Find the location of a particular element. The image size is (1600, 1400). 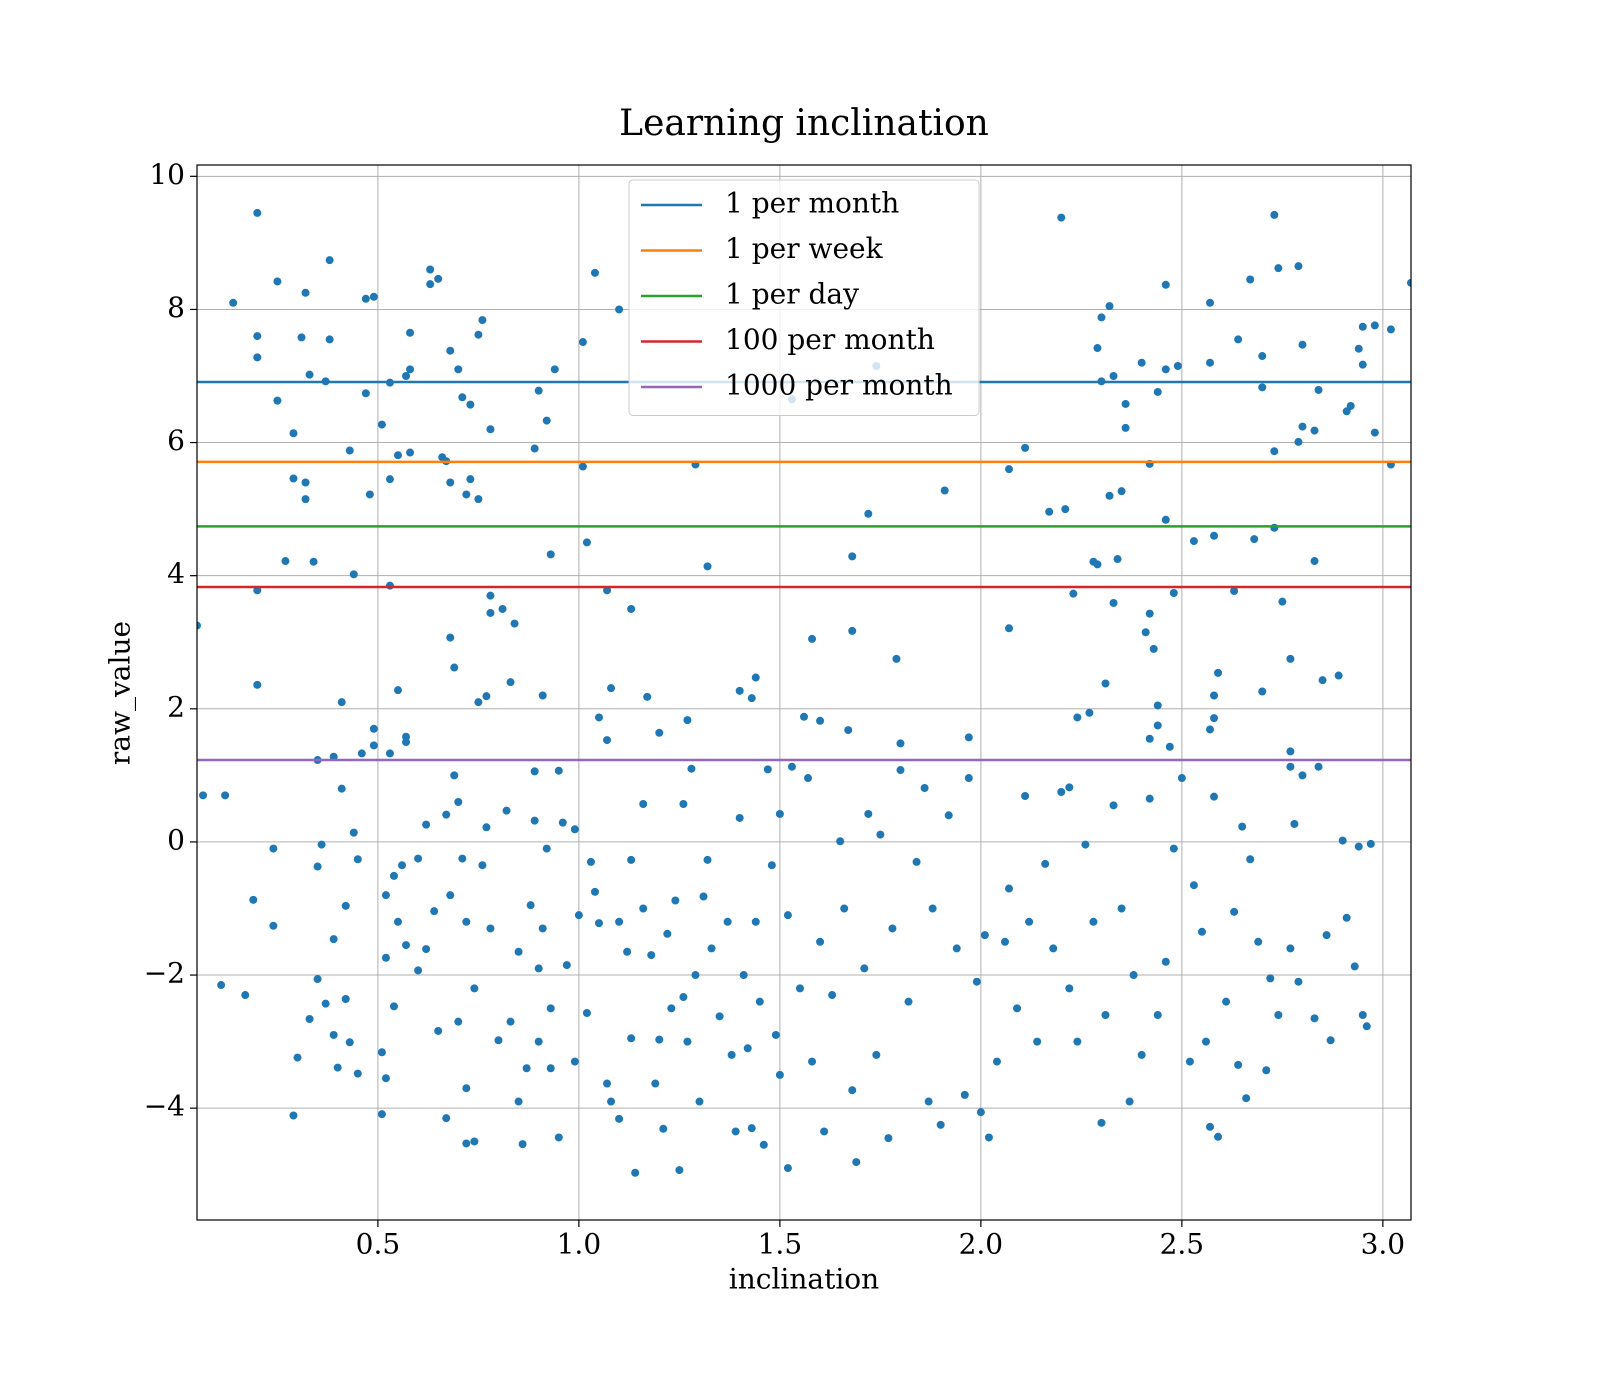

legend-label: 100 per month is located at coordinates (830, 339).